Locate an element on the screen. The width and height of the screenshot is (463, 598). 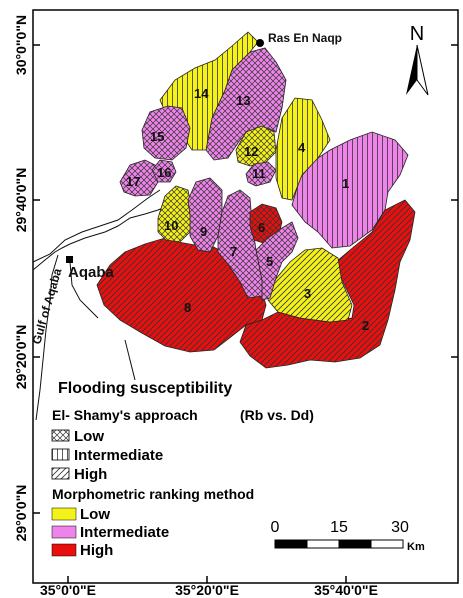
legend-swatch-morph-high is located at coordinates (64, 550).